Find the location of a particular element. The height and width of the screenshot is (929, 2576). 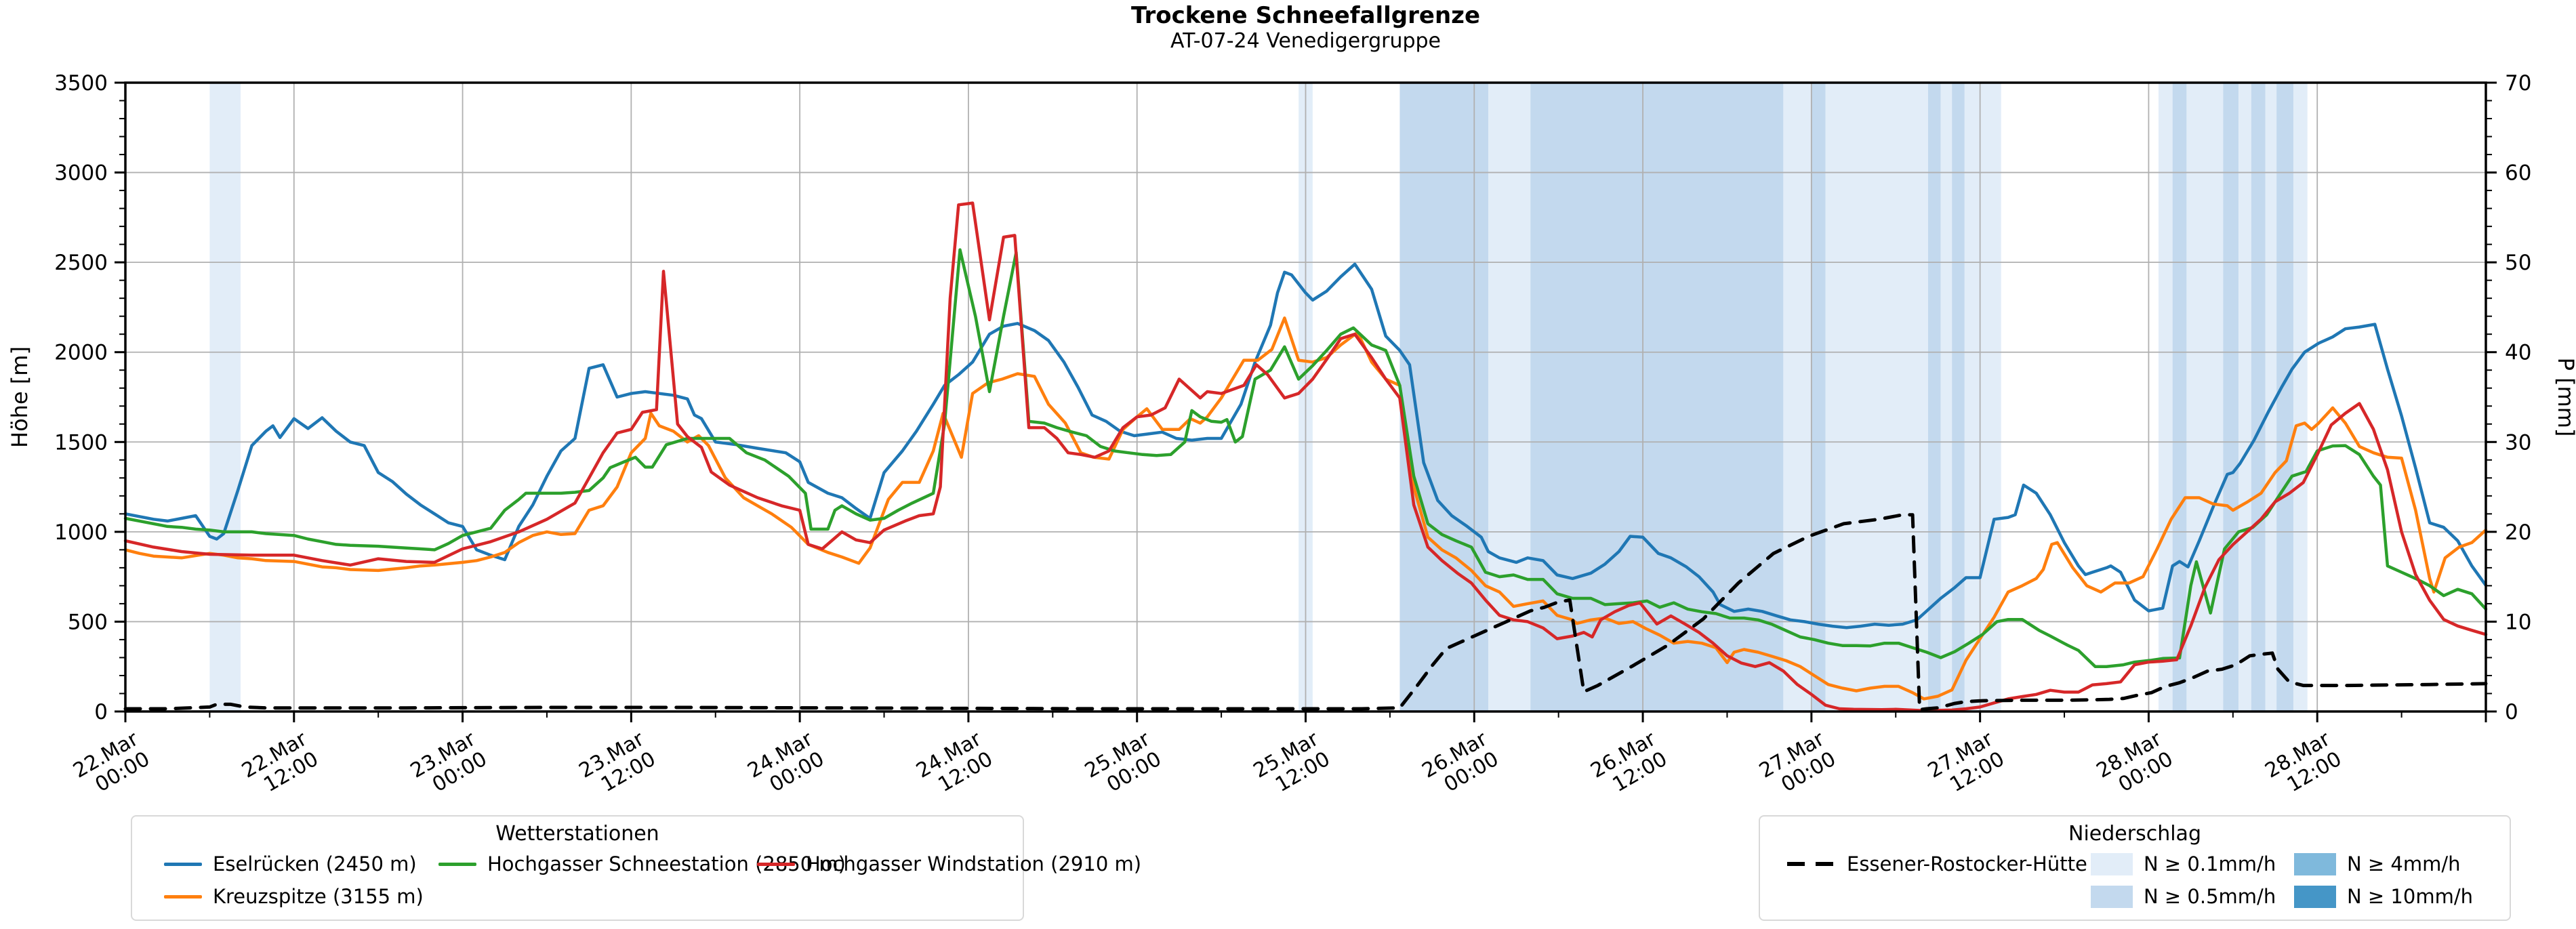

legend-item-n-ge-4mmh: N ≥ 4mm/h is located at coordinates (2378, 864).